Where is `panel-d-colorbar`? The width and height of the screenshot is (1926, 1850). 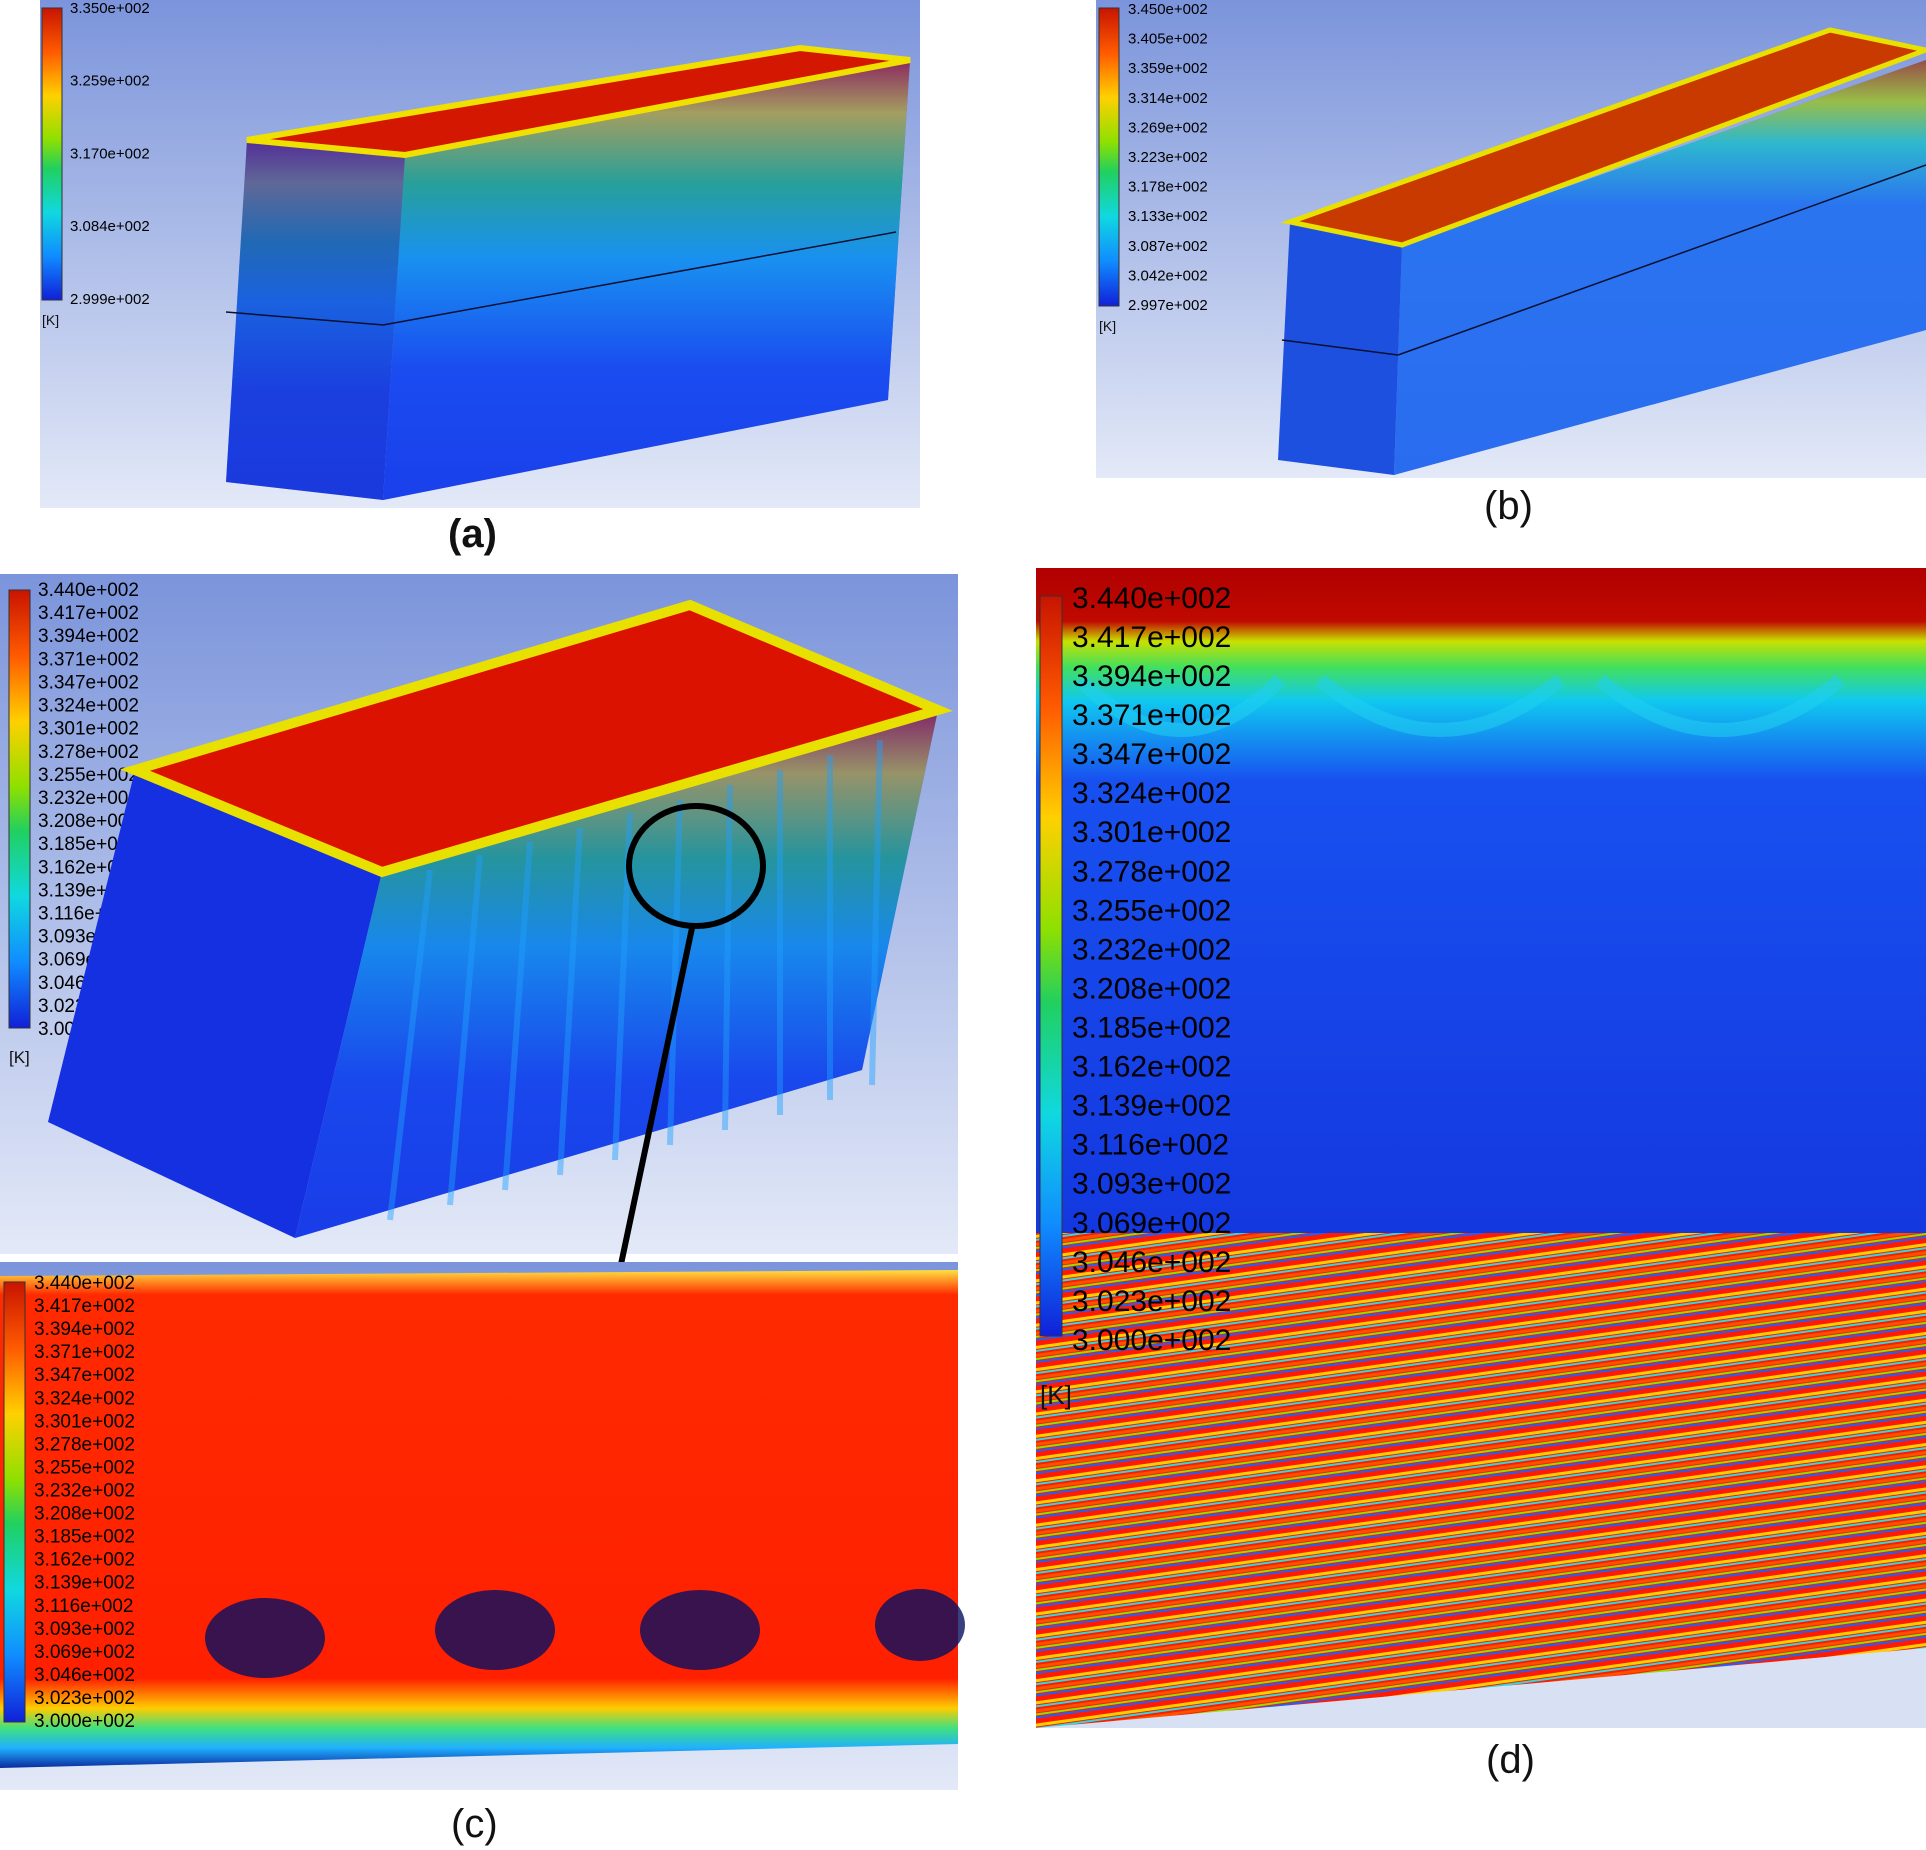
panel-d-colorbar is located at coordinates (1051, 966).